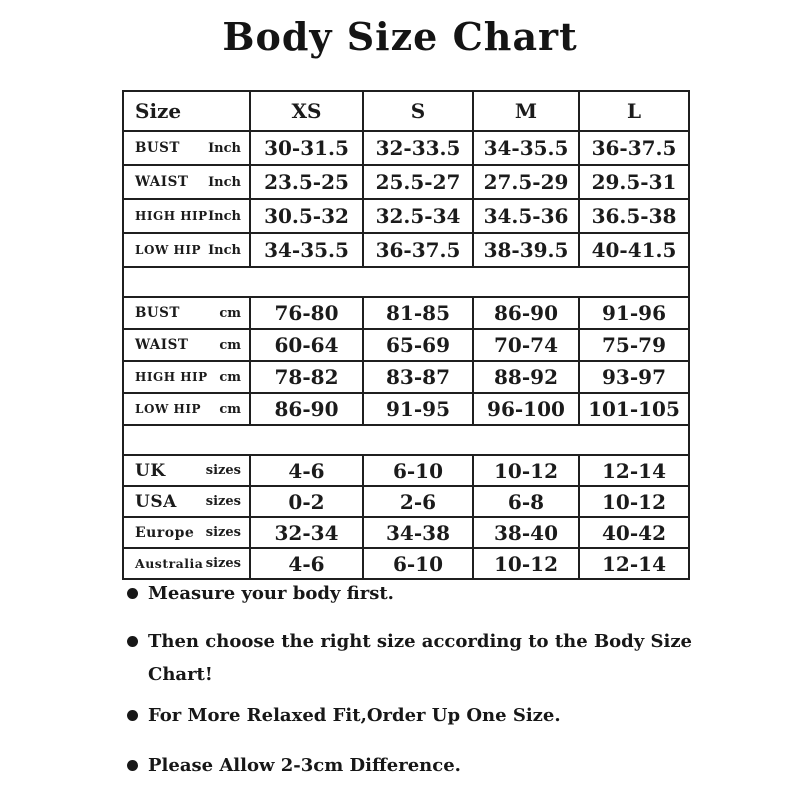 This screenshot has width=800, height=800. Describe the element at coordinates (306, 532) in the screenshot. I see `size-range-cell: 32-34` at that location.